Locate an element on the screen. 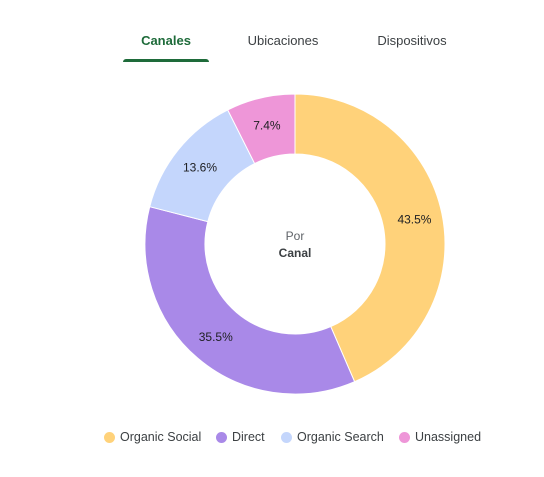 The image size is (544, 477). legend-item-organic-search: Organic Search is located at coordinates (332, 437).